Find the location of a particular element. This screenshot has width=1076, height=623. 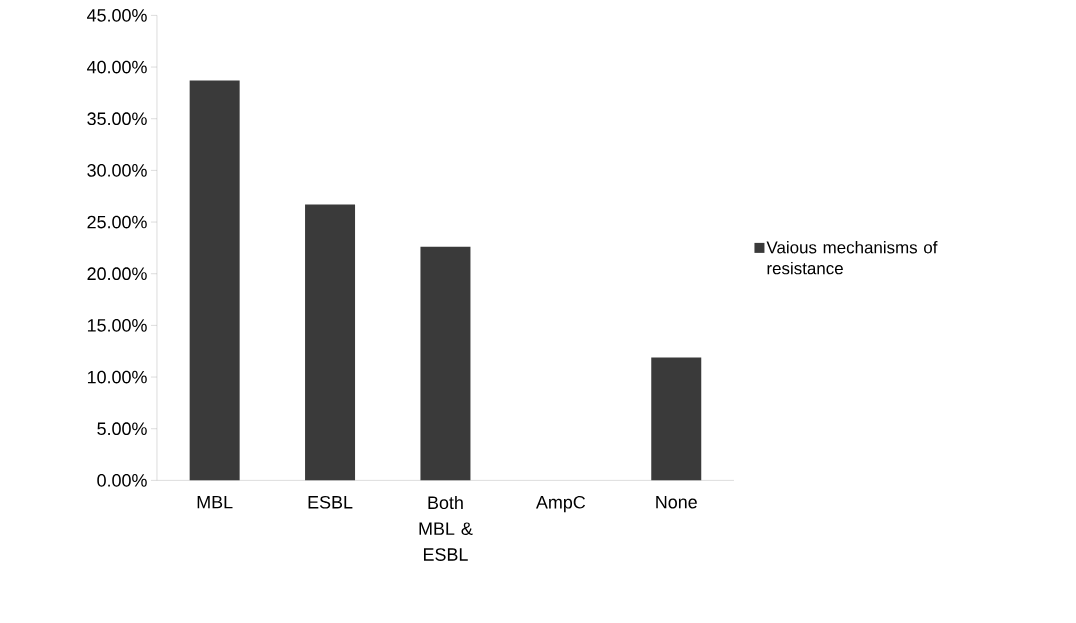

x-tick-label: ESBL is located at coordinates (330, 502).